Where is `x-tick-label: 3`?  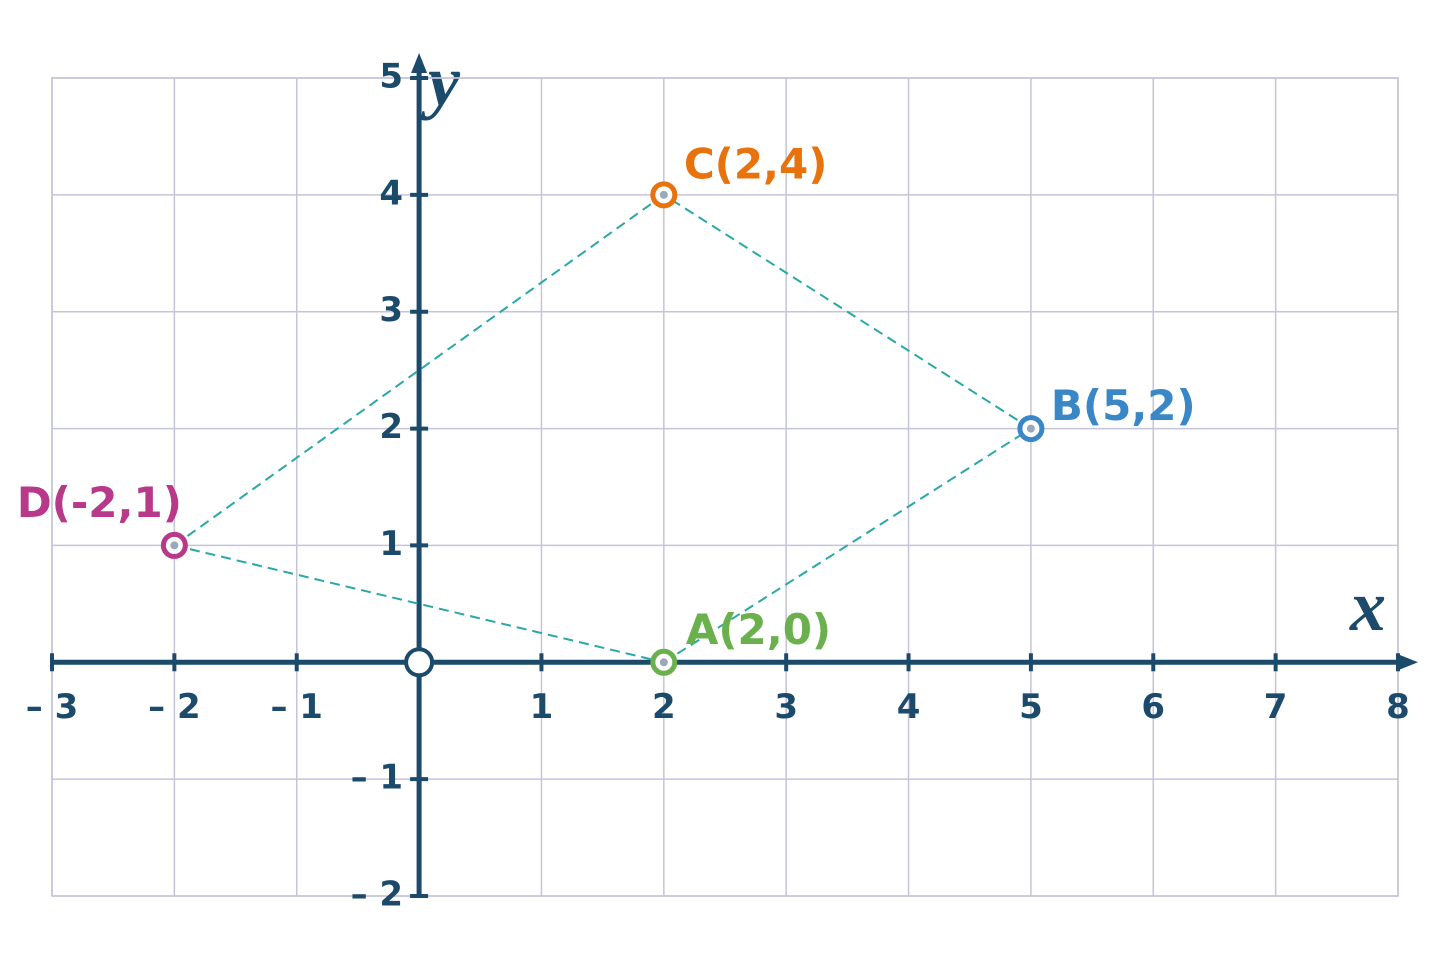 x-tick-label: 3 is located at coordinates (786, 707).